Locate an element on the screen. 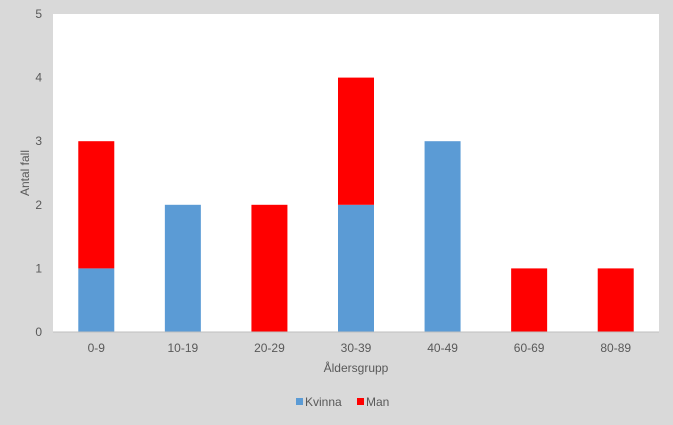  x-tick-label: 30-39 is located at coordinates (356, 348).